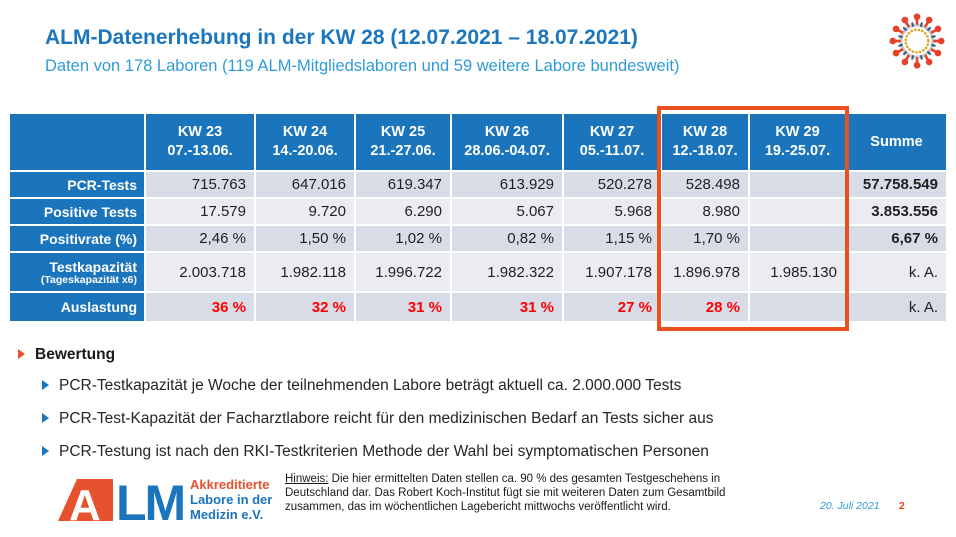  Describe the element at coordinates (77, 142) in the screenshot. I see `table-corner-cell` at that location.